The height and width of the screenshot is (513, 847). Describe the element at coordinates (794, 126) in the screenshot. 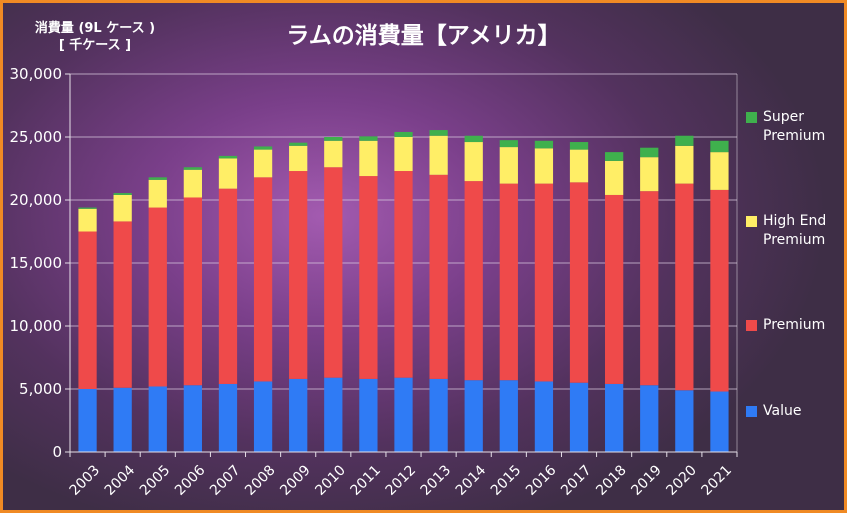

I see `legend-label: Super Premium` at that location.